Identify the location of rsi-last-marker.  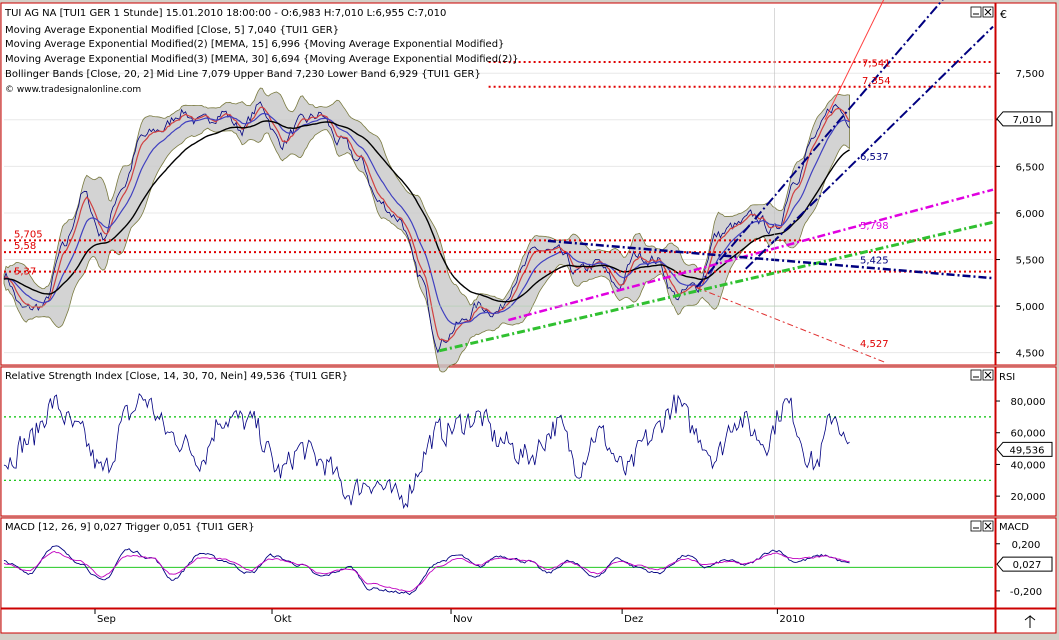
(1024, 449).